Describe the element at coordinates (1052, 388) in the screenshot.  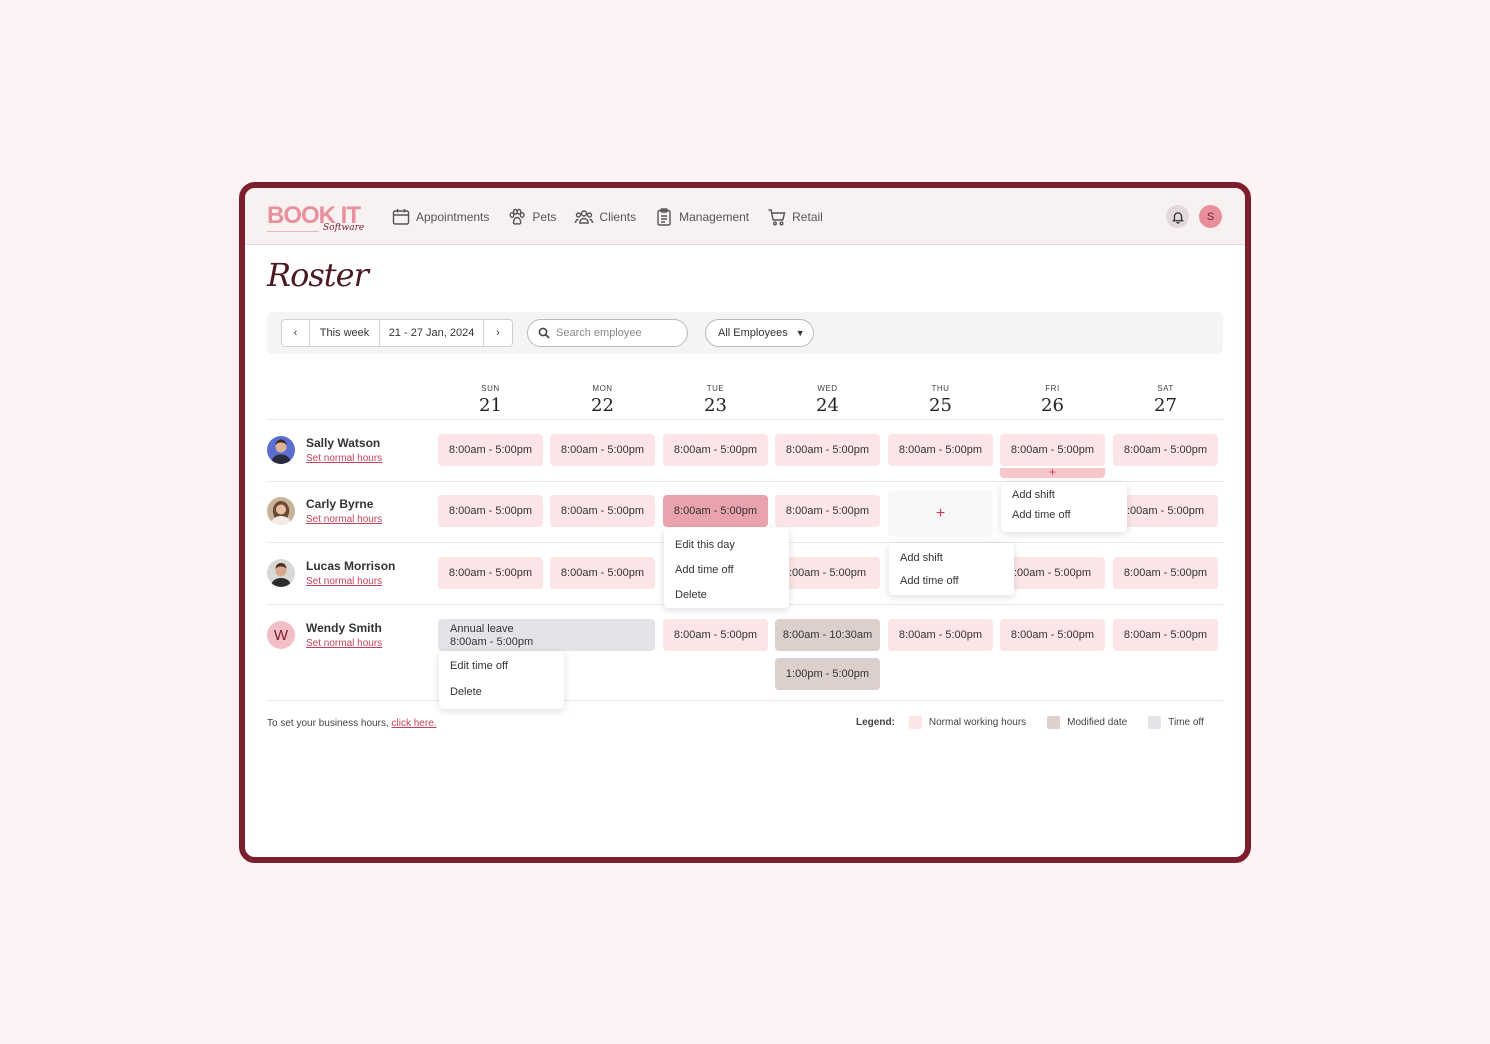
I see `day-name: FRI` at that location.